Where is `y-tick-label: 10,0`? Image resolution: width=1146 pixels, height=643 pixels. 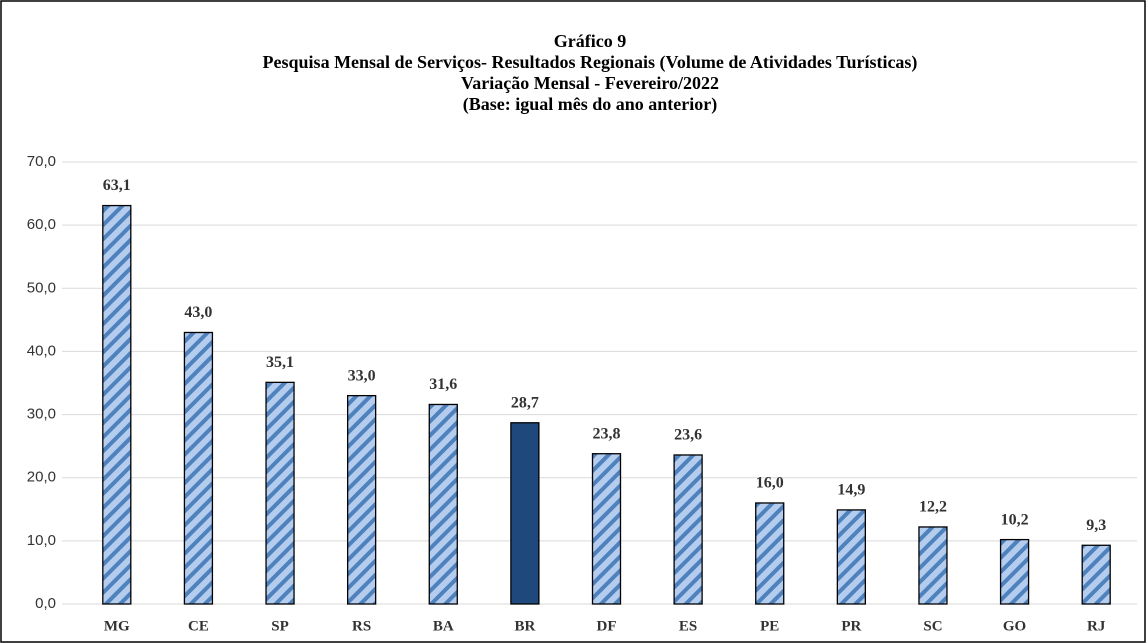
y-tick-label: 10,0 is located at coordinates (41, 540).